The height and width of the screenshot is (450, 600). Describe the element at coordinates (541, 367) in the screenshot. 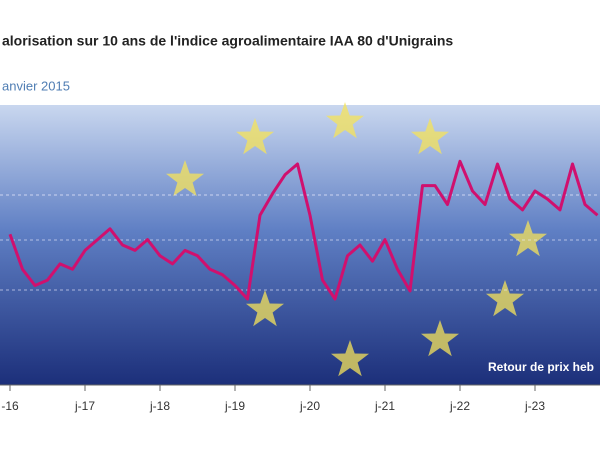

I see `annotation: Retour de prix heb` at that location.